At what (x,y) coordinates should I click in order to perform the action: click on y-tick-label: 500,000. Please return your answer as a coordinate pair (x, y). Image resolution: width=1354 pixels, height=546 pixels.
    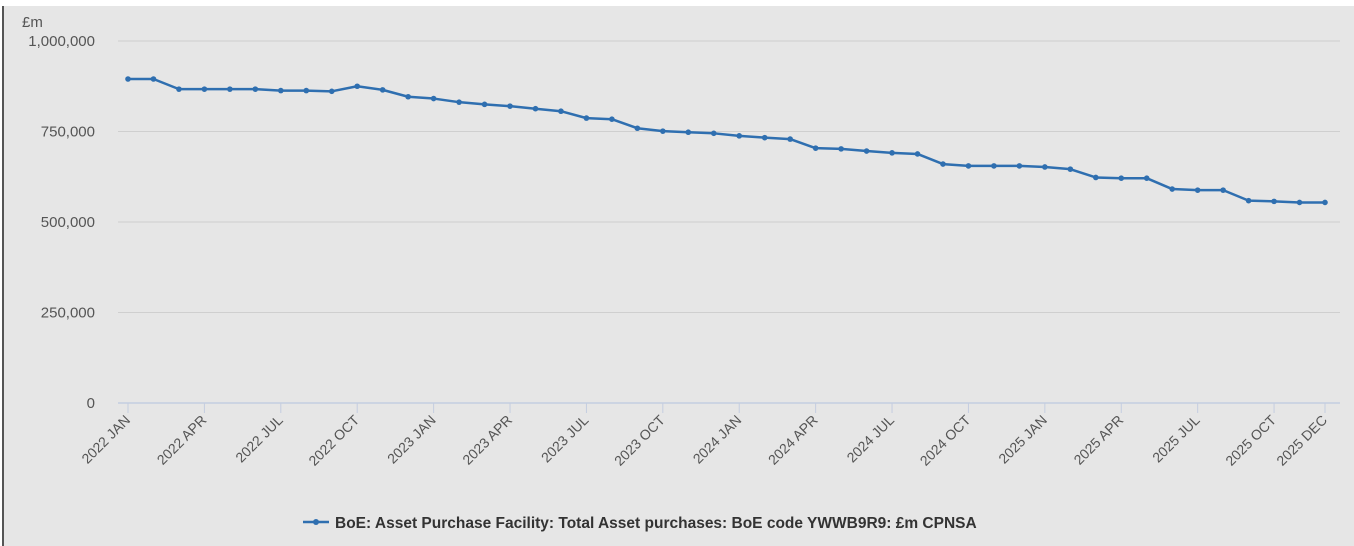
    Looking at the image, I should click on (68, 222).